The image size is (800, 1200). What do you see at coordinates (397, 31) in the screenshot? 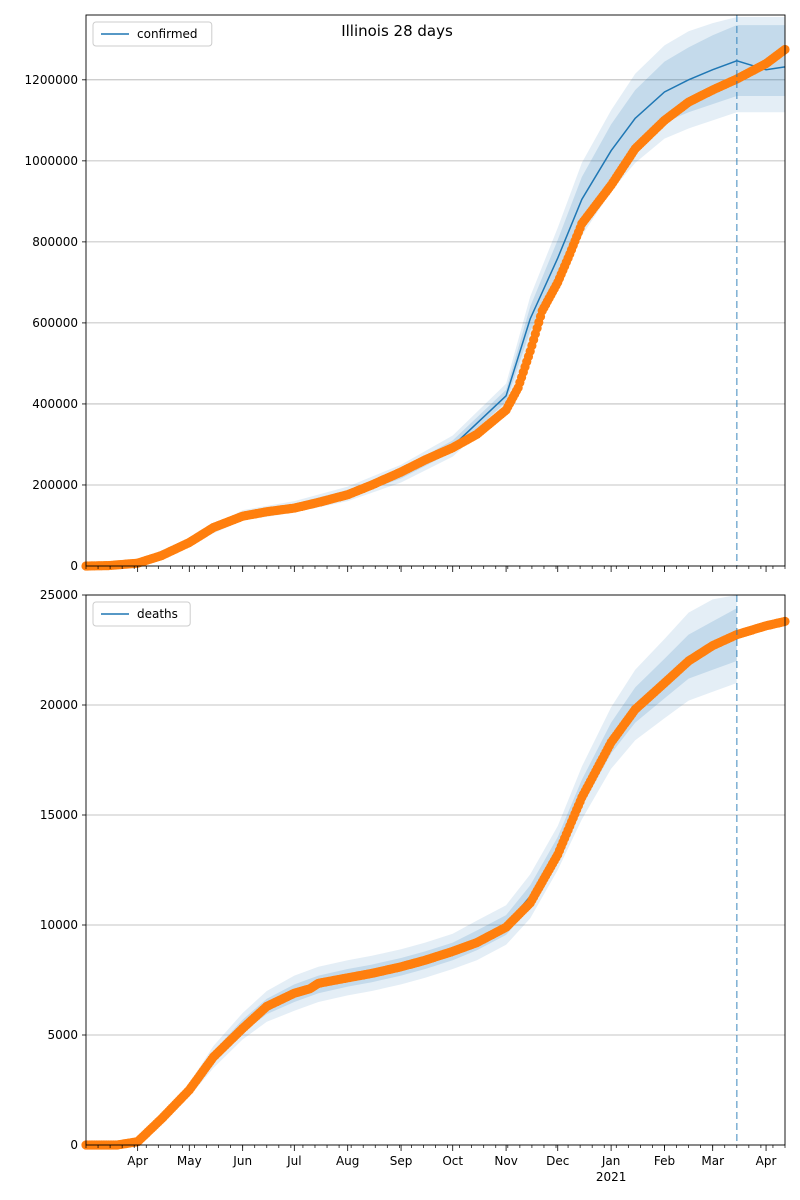
I see `chart-title: Illinois 28 days` at bounding box center [397, 31].